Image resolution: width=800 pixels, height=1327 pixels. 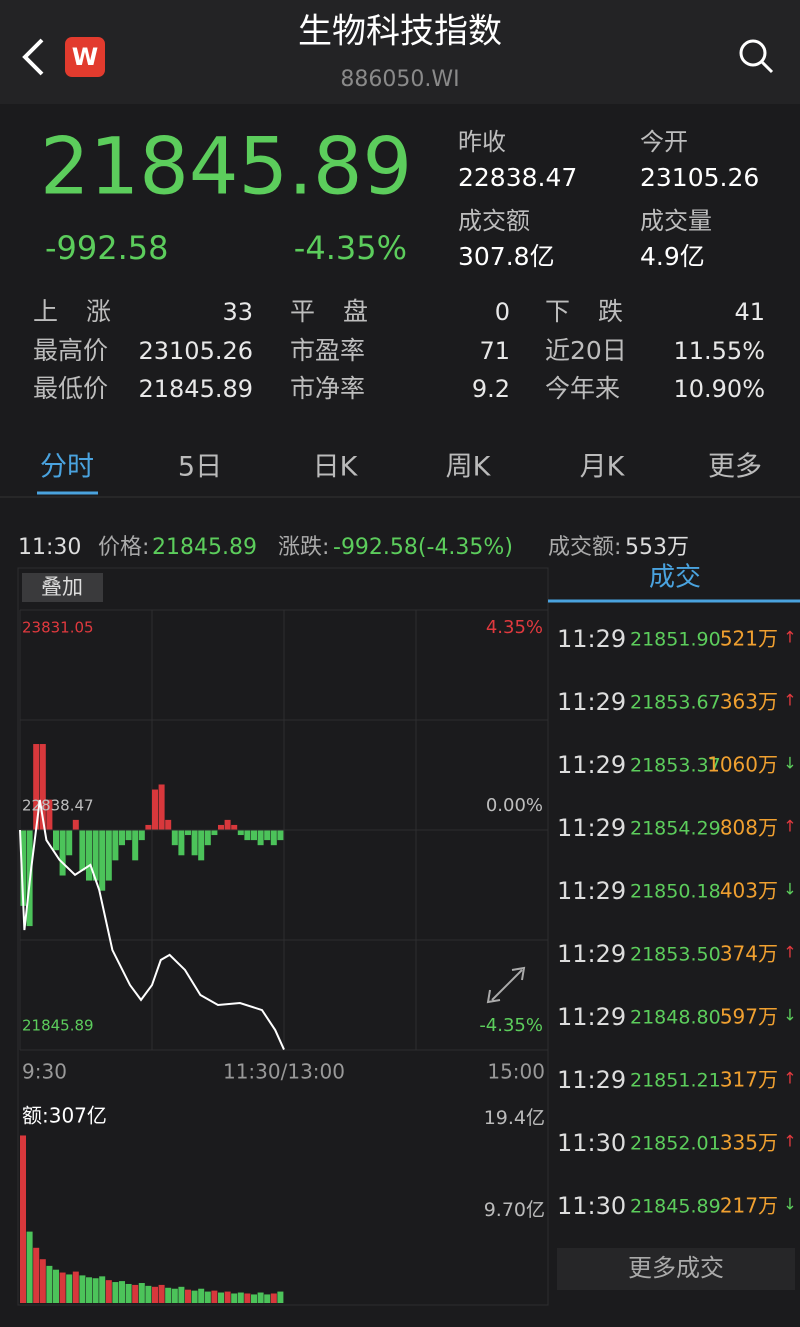 I want to click on logo, so click(x=85, y=57).